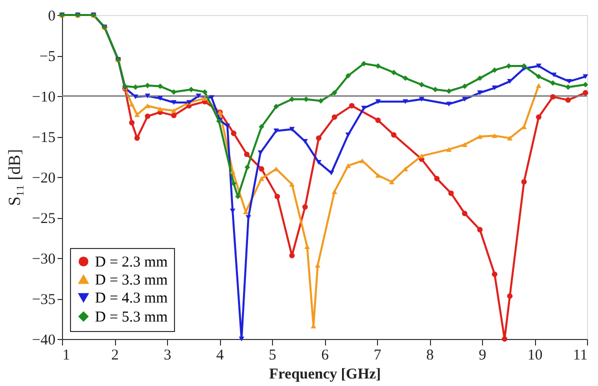 Image resolution: width=598 pixels, height=386 pixels. What do you see at coordinates (44, 138) in the screenshot?
I see `y-tick-label: −15` at bounding box center [44, 138].